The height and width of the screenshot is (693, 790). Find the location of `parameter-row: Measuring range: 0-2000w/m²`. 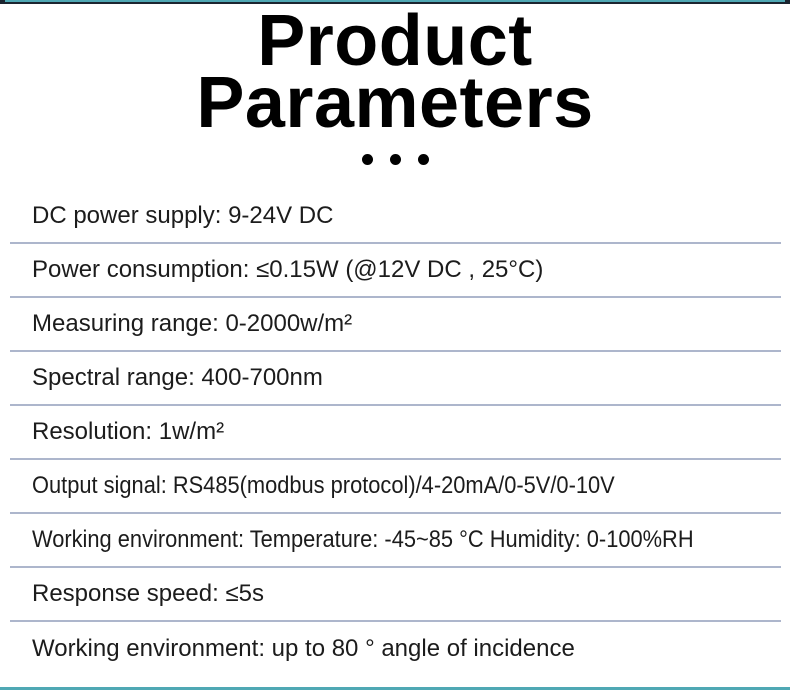

parameter-row: Measuring range: 0-2000w/m² is located at coordinates (395, 325).